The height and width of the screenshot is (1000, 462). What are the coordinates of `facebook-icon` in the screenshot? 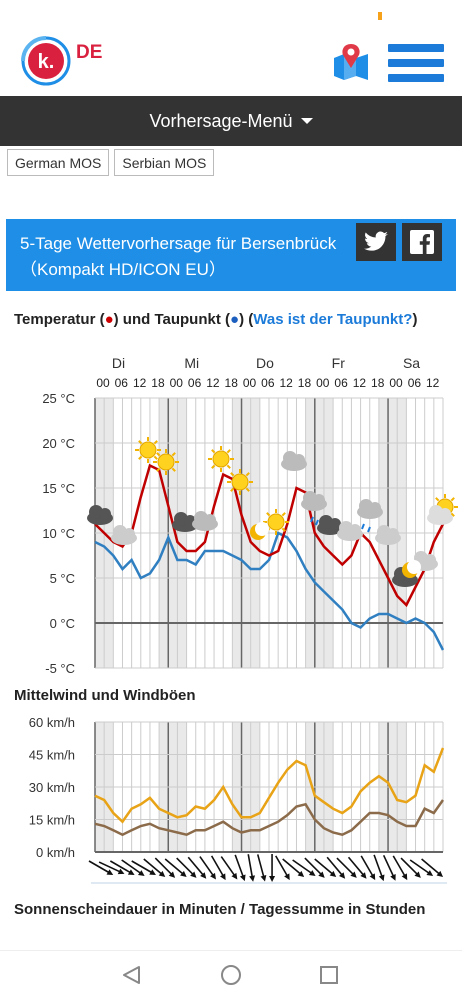 It's located at (422, 242).